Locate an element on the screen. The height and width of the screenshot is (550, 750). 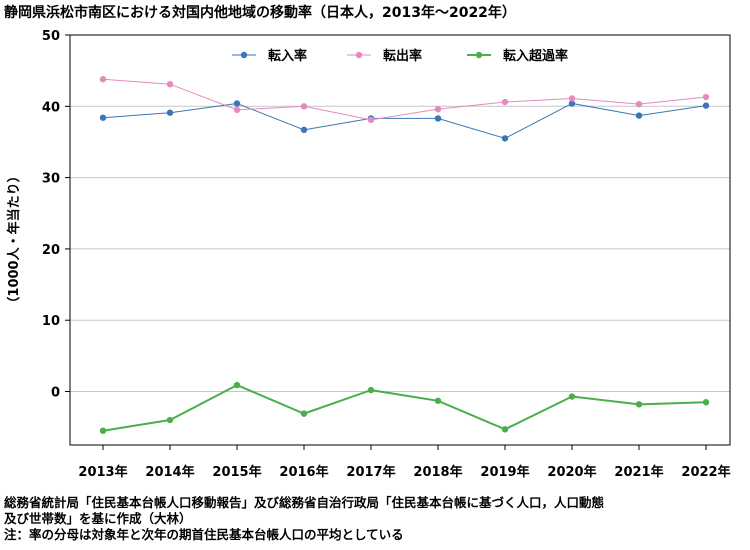
y-tick-label: 10 is located at coordinates (51, 321).